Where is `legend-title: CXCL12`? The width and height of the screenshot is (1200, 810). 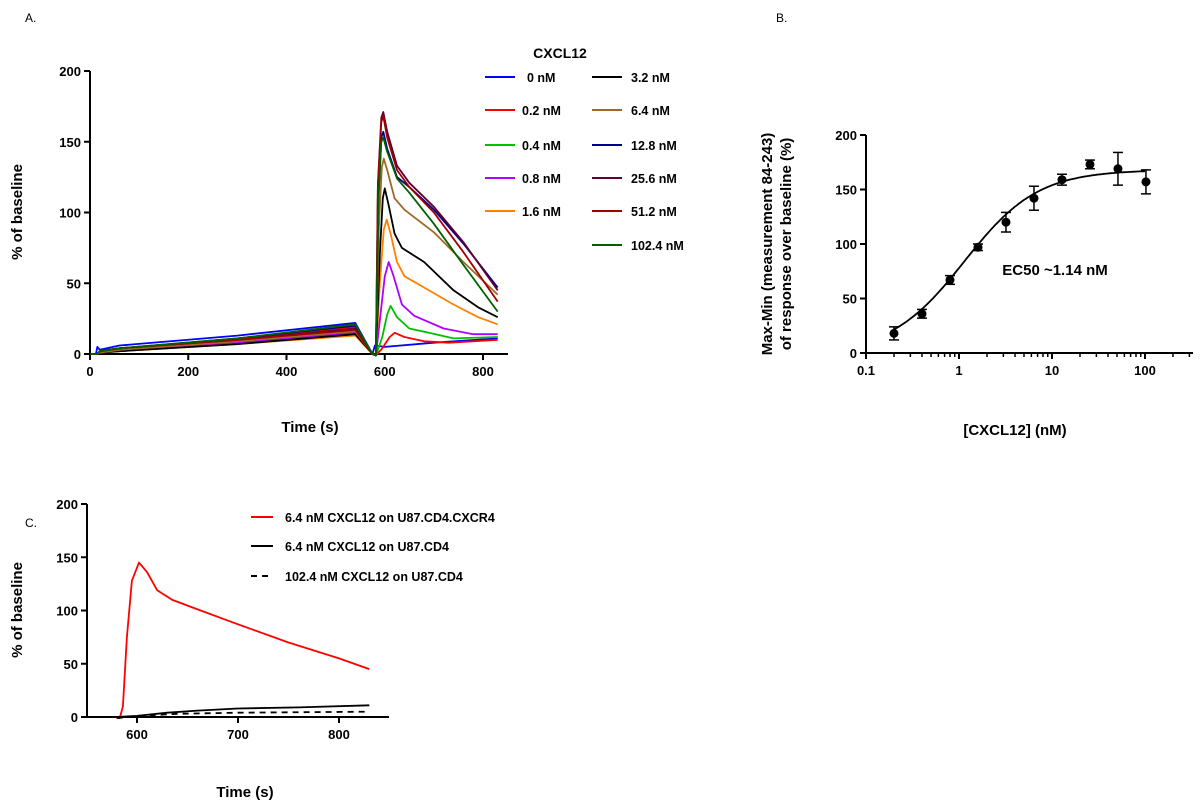
legend-title: CXCL12 is located at coordinates (560, 53).